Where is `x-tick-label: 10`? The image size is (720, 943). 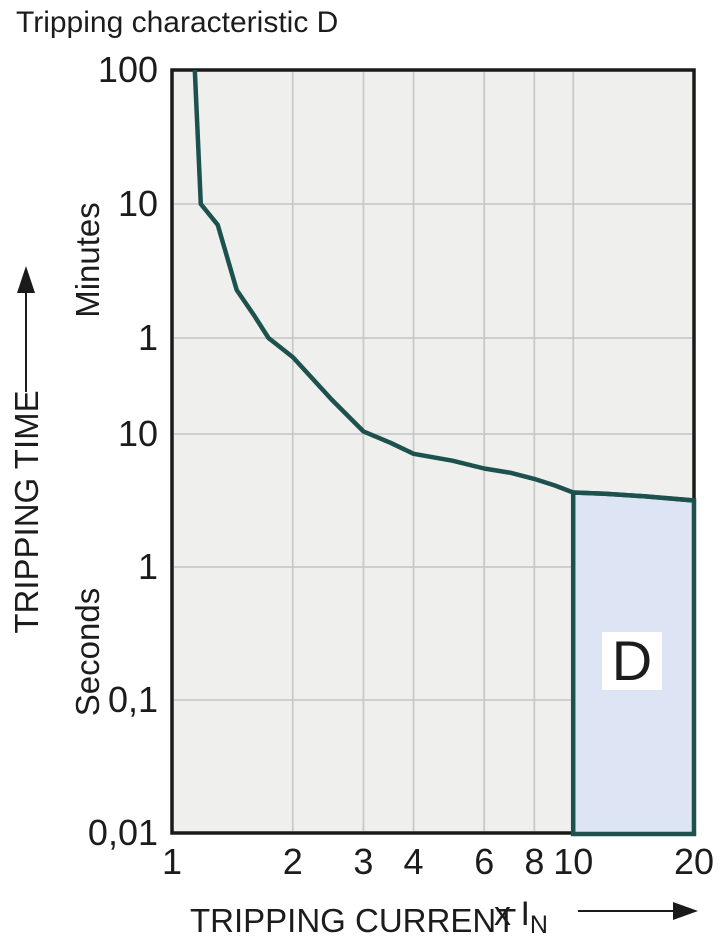
x-tick-label: 10 is located at coordinates (573, 861).